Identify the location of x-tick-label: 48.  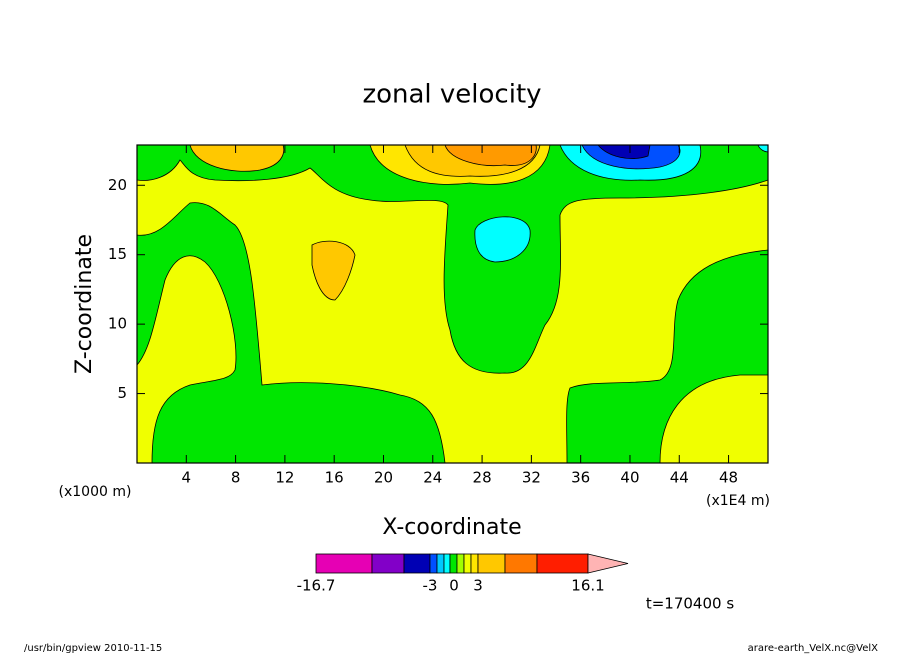
(728, 478).